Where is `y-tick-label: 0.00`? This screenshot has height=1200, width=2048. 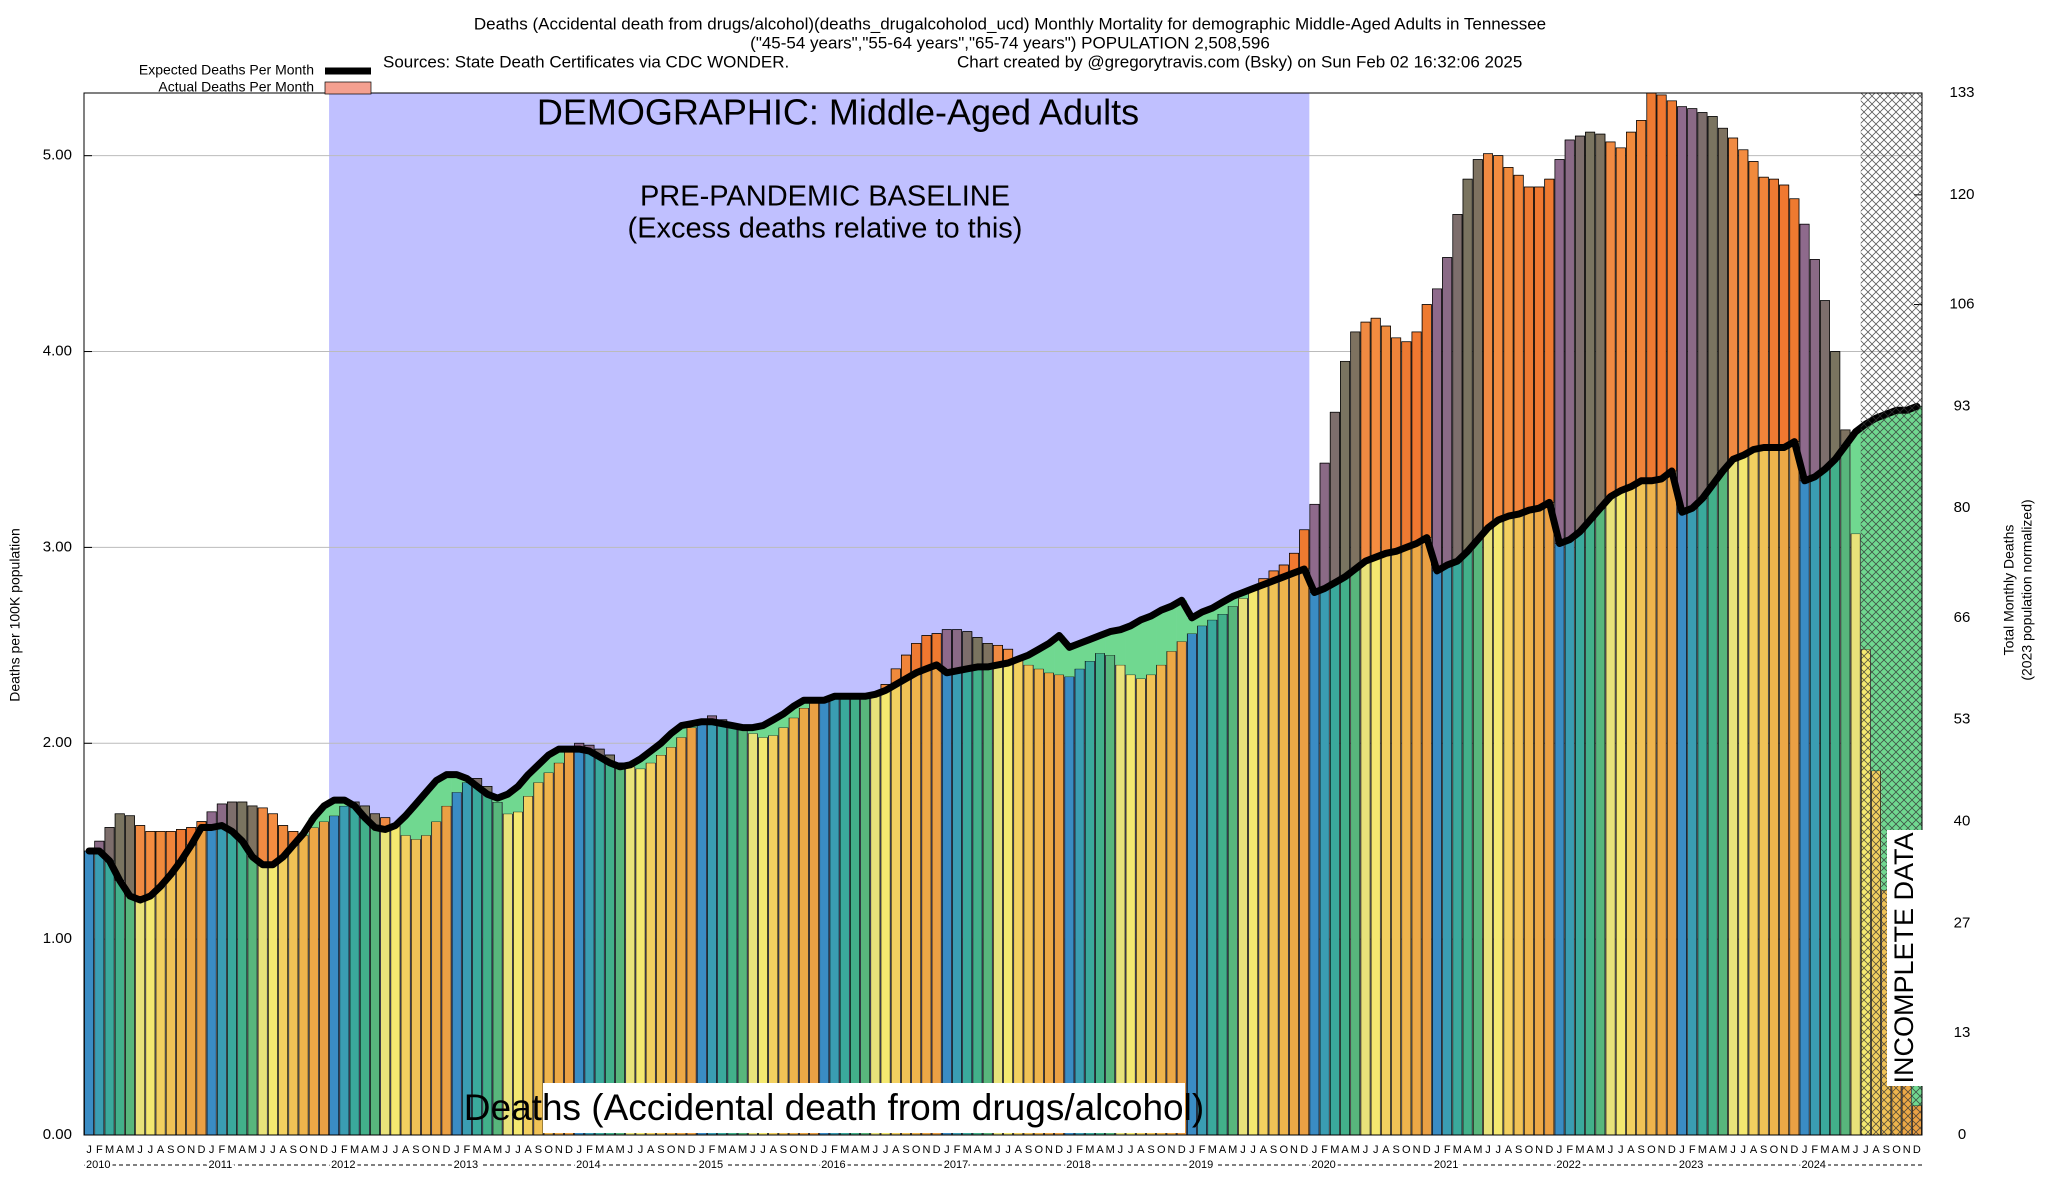 y-tick-label: 0.00 is located at coordinates (57, 1134).